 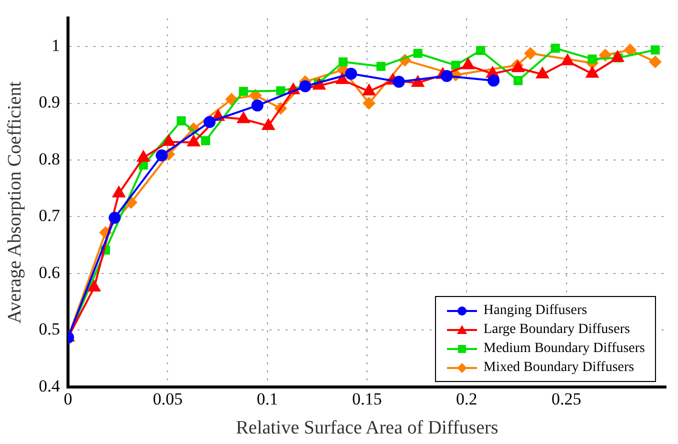 What do you see at coordinates (49, 216) in the screenshot?
I see `y-tick-label: 0.7` at bounding box center [49, 216].